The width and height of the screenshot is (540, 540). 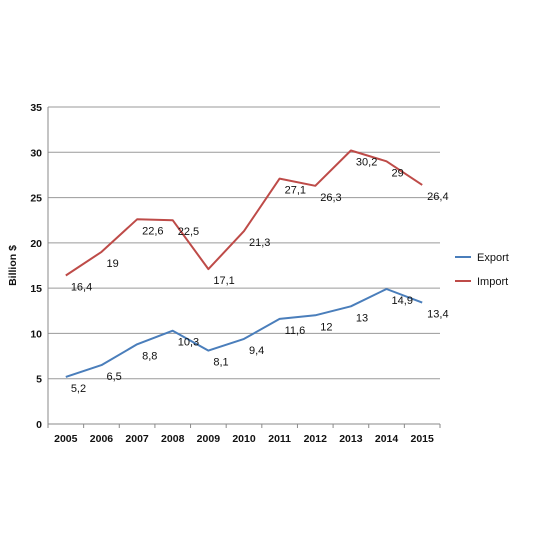 I want to click on export-data-label: 13, so click(x=362, y=318).